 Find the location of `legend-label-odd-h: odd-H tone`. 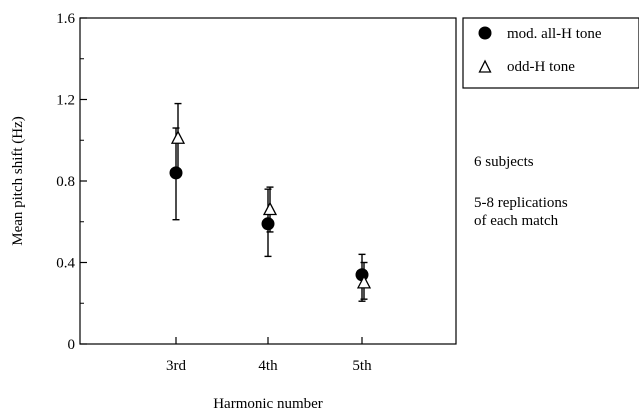

legend-label-odd-h: odd-H tone is located at coordinates (541, 67).